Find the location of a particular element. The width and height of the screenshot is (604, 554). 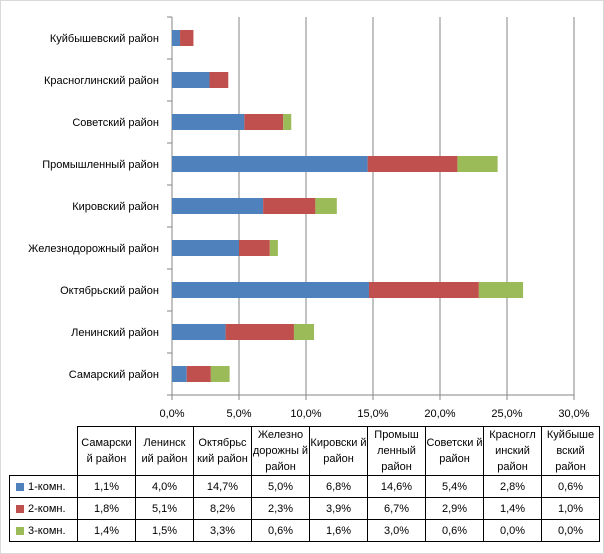

table-cell: 1,6% is located at coordinates (338, 530).